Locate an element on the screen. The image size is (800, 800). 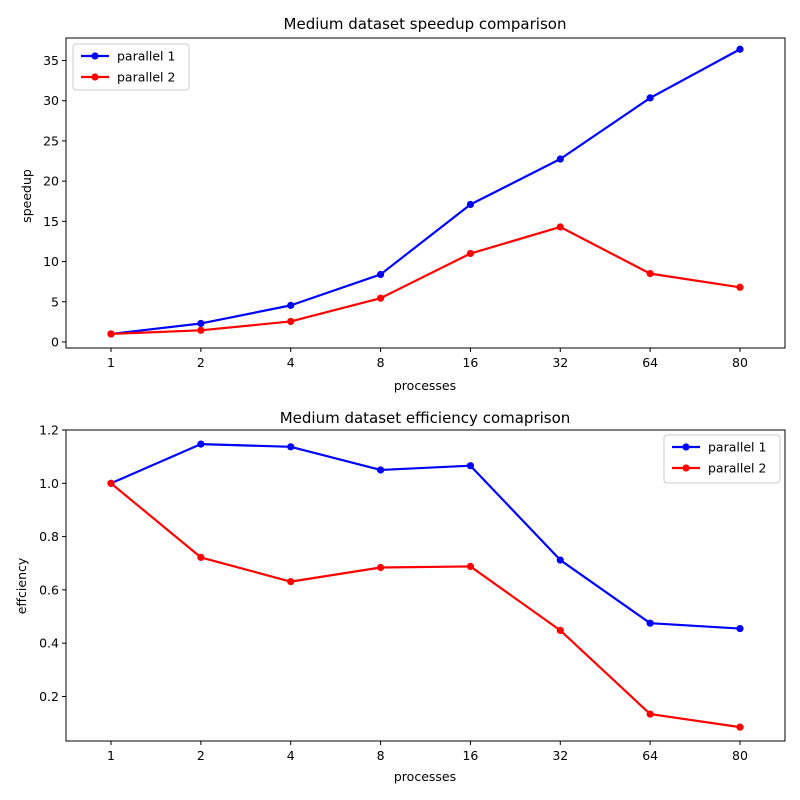
efficiency-x-tick-label: 16 is located at coordinates (470, 755).